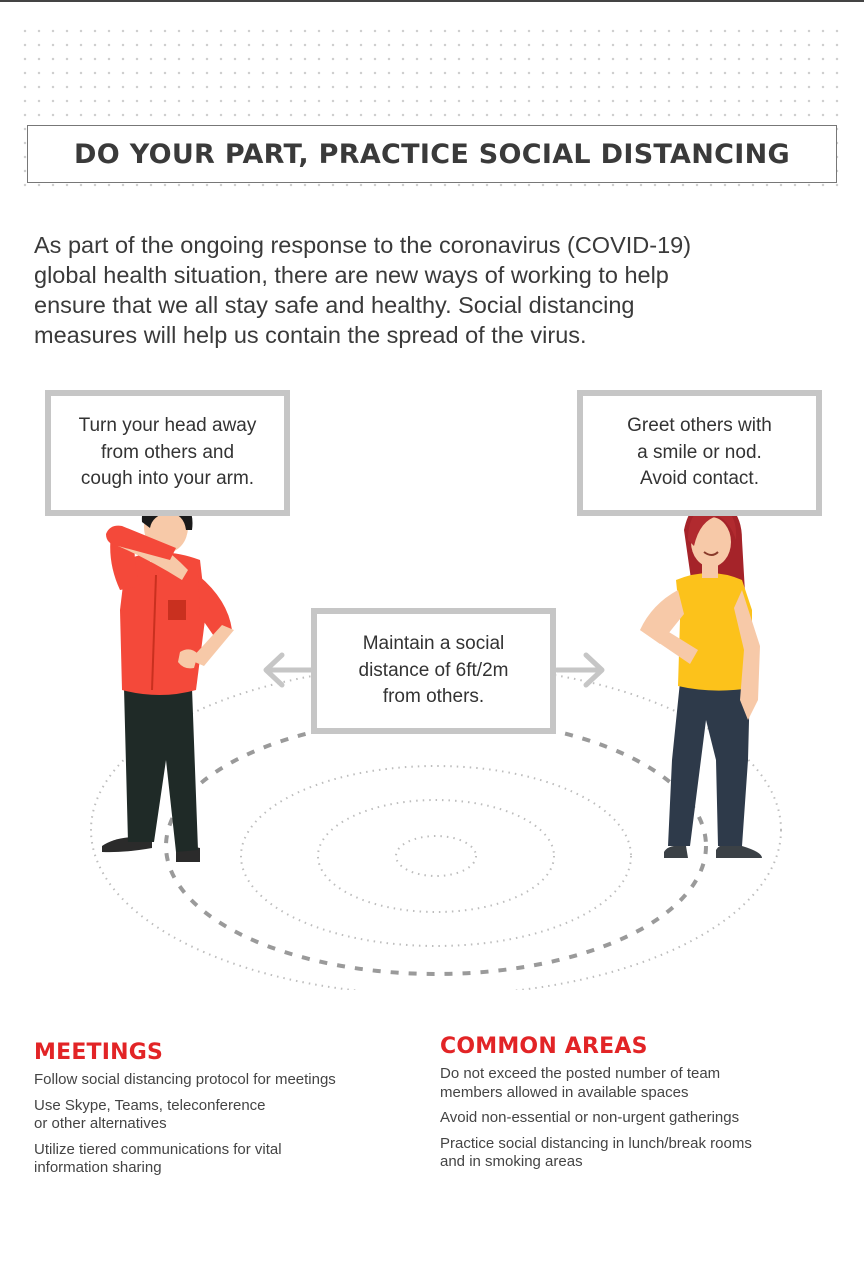 This screenshot has height=1265, width=864. I want to click on ring-inner, so click(436, 856).